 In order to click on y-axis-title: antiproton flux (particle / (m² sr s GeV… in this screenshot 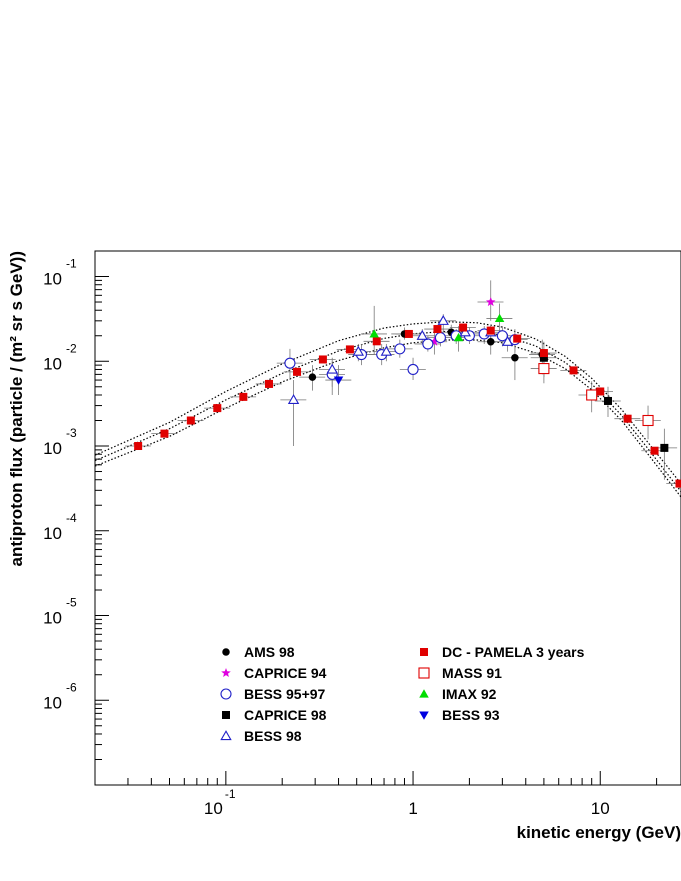, I will do `click(16, 408)`.